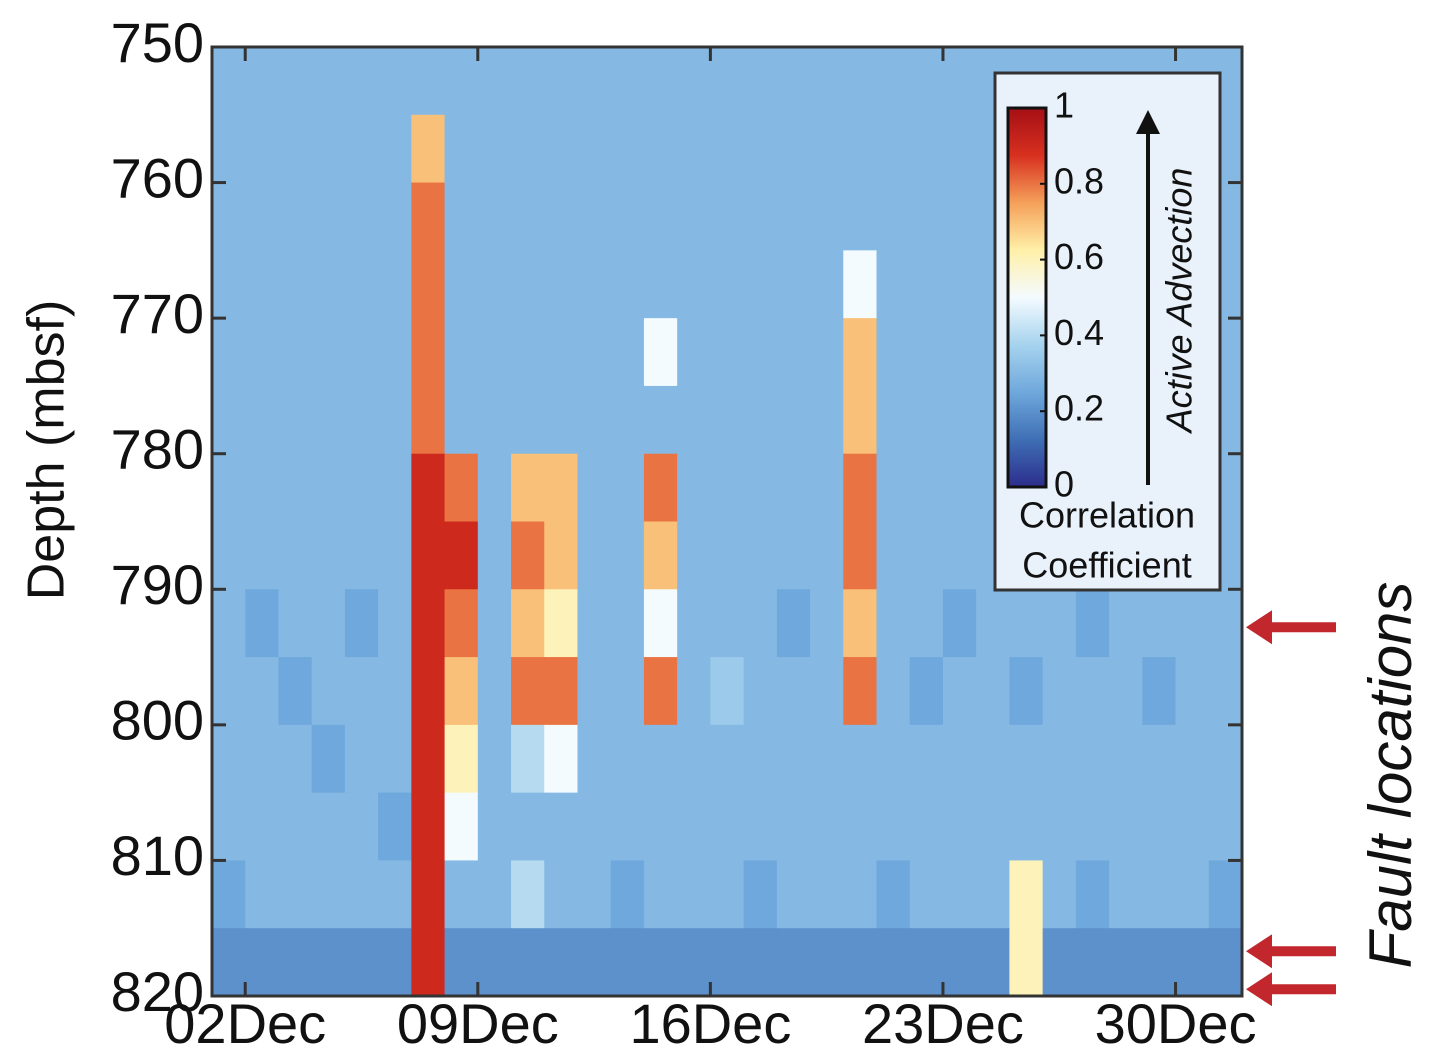 This screenshot has width=1430, height=1058. What do you see at coordinates (1064, 484) in the screenshot?
I see `colorbar-tick-label: 0` at bounding box center [1064, 484].